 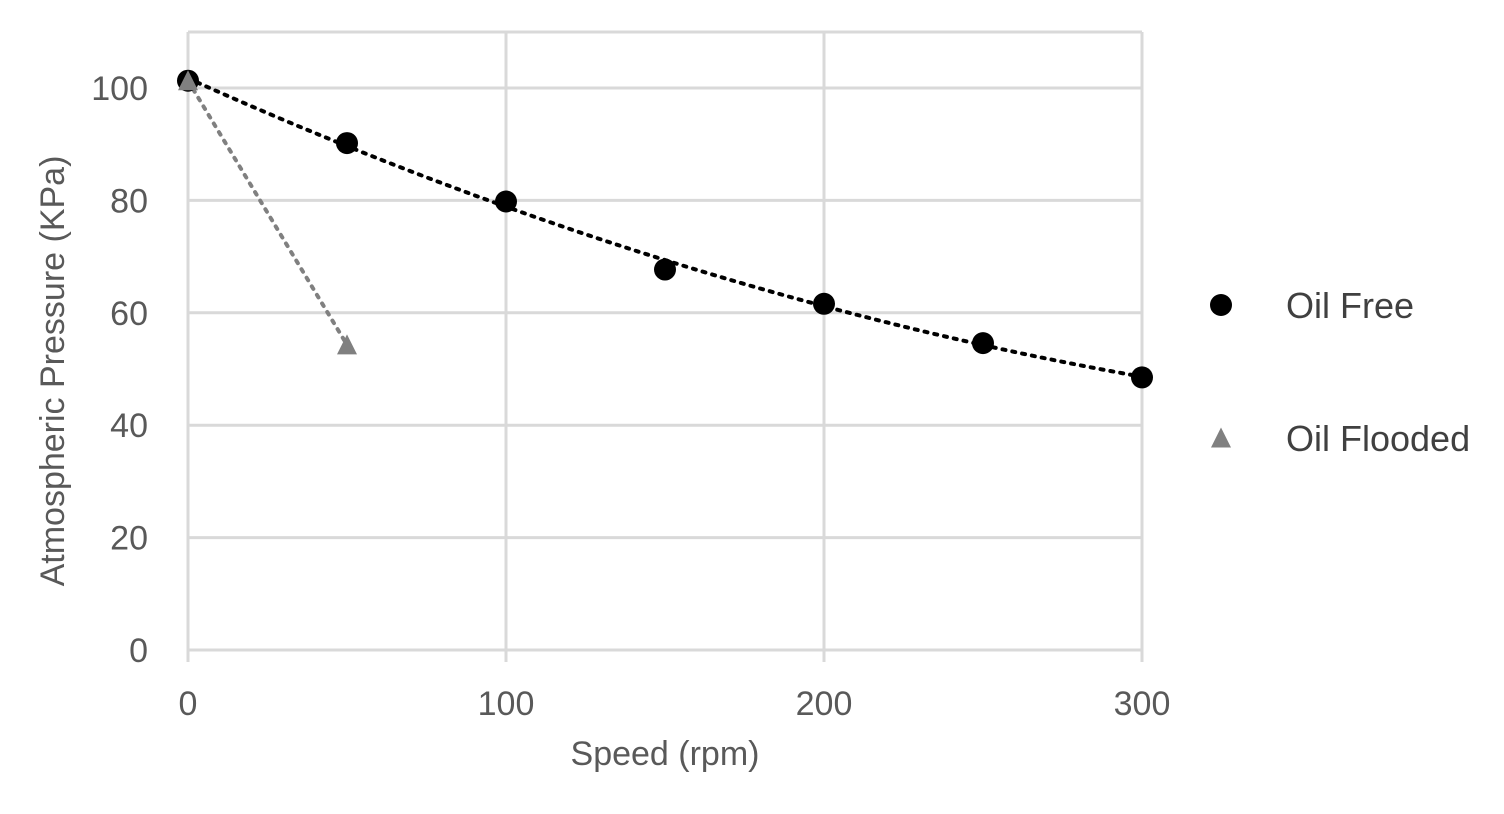 What do you see at coordinates (1378, 438) in the screenshot?
I see `legend-label: Oil Flooded` at bounding box center [1378, 438].